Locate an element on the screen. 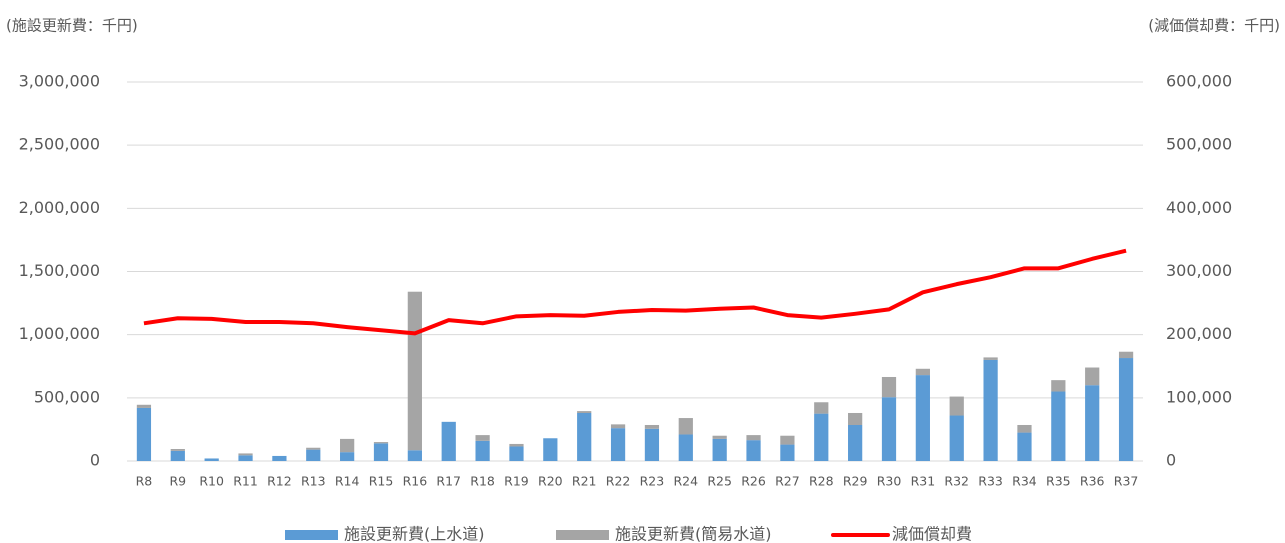 The height and width of the screenshot is (543, 1285). x-tick-label: R25 is located at coordinates (719, 481).